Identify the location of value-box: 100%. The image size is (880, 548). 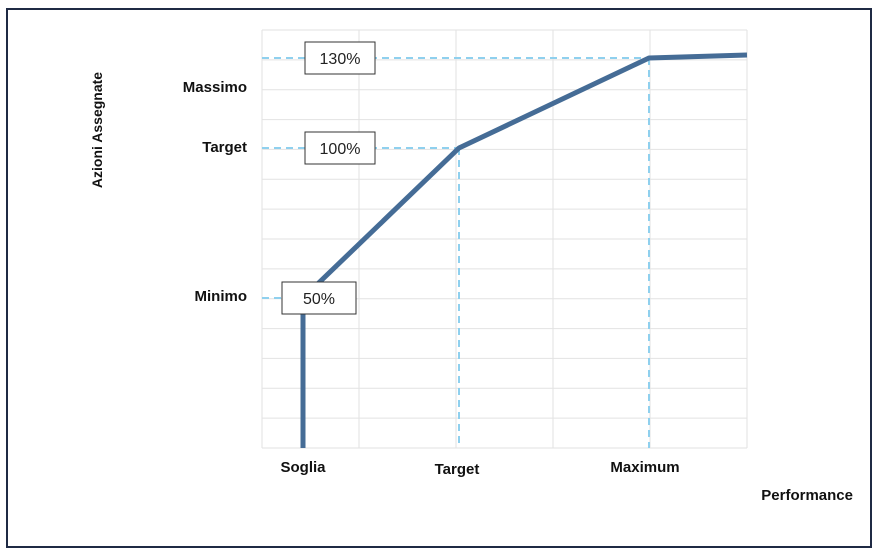
(340, 148).